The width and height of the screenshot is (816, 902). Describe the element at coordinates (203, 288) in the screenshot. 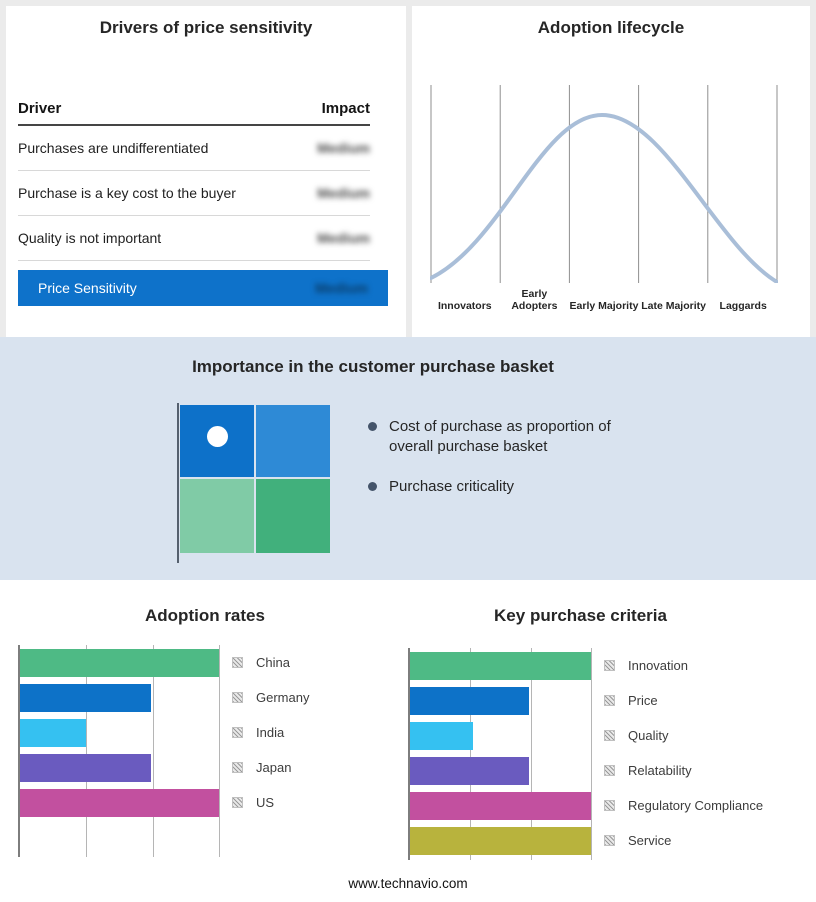

I see `price-sensitivity-row: Price Sensitivity Medium` at that location.